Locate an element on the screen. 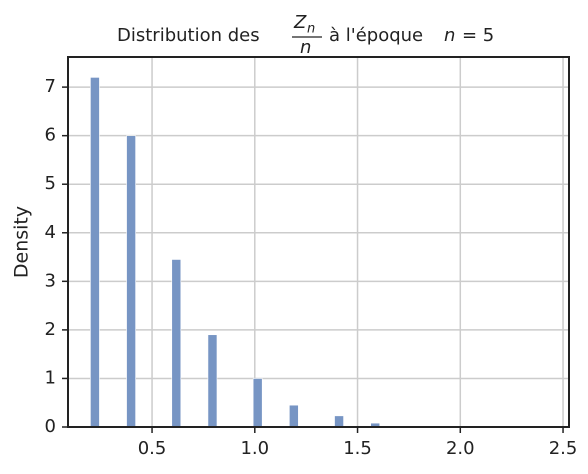 The image size is (588, 474). y-tick-label: 5 is located at coordinates (50, 183).